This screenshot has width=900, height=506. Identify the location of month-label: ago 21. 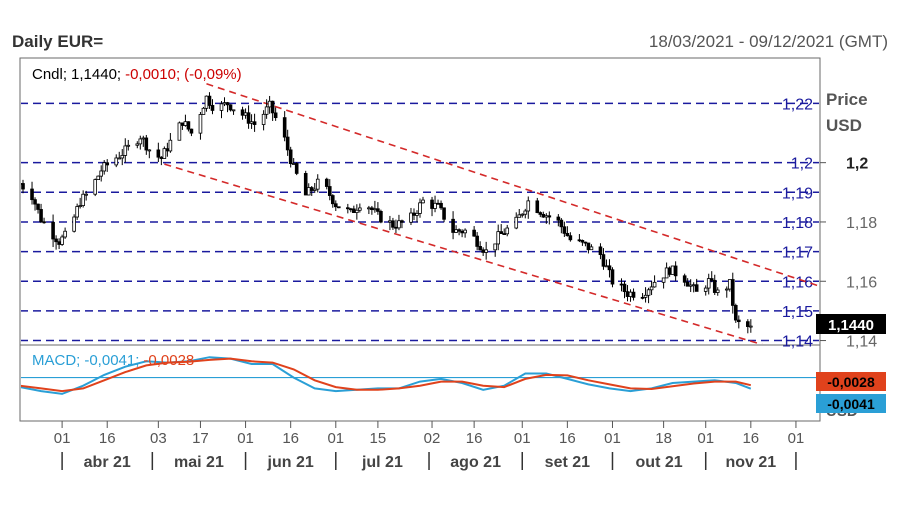
(475, 462).